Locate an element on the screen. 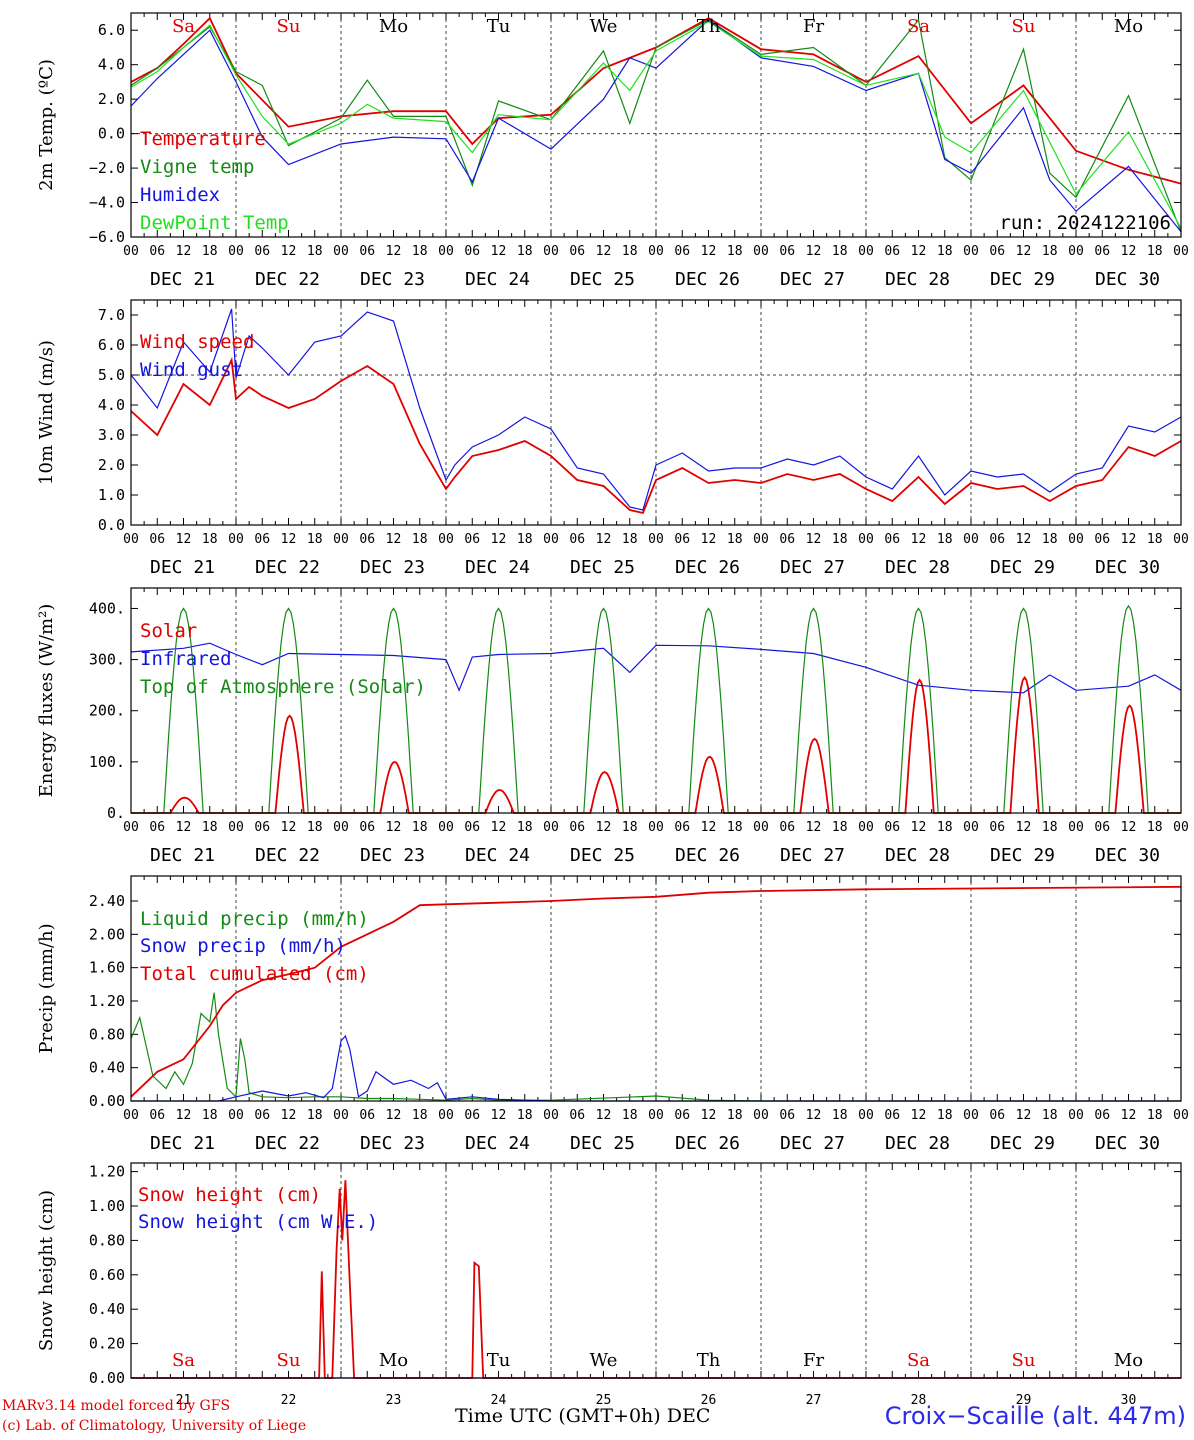  series-line-wind-speed is located at coordinates (656, 435).